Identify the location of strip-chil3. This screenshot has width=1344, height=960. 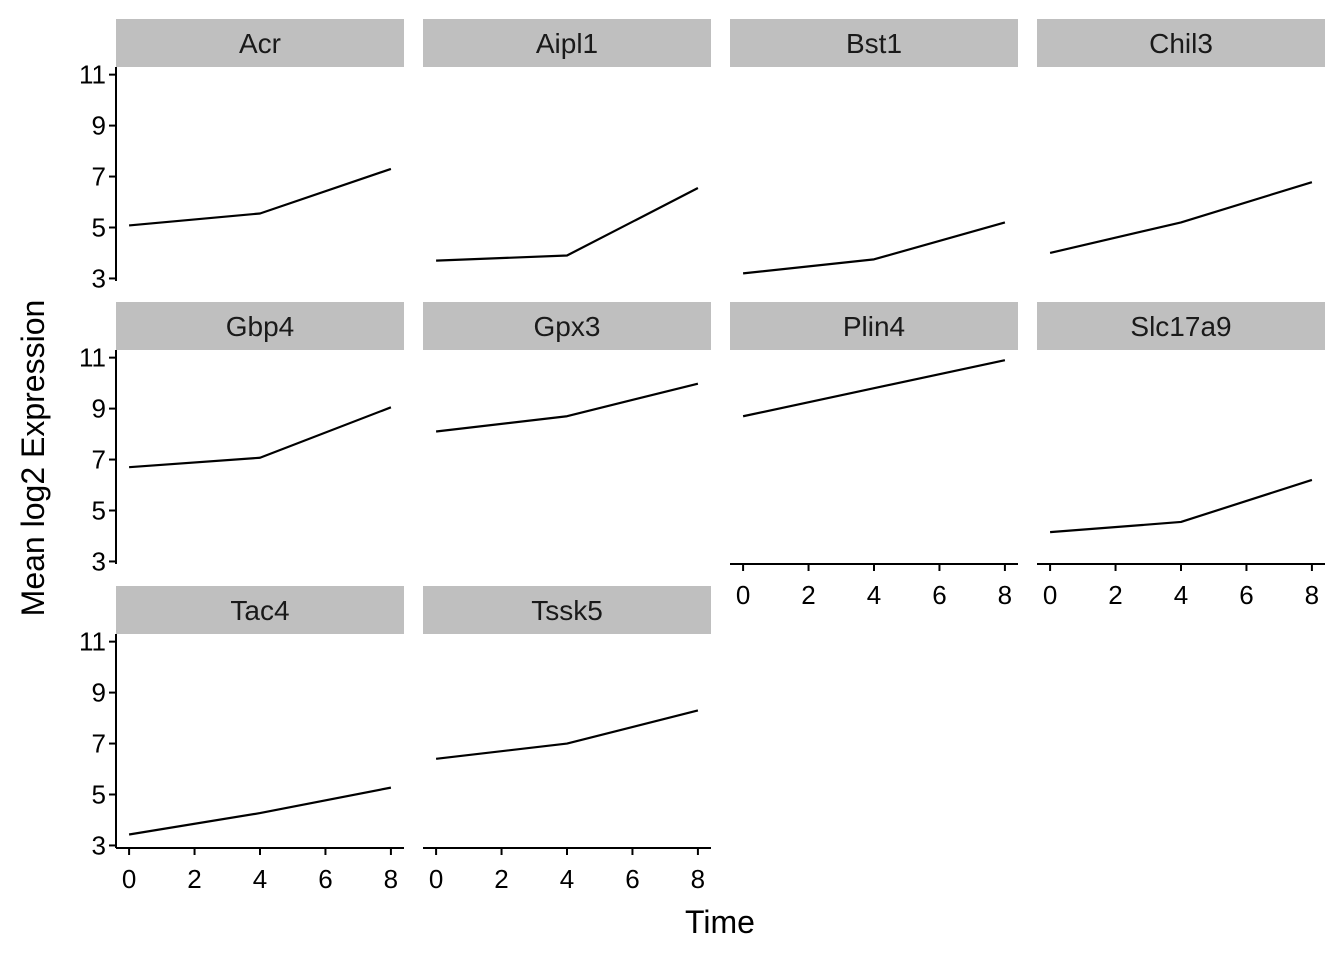
(1181, 43).